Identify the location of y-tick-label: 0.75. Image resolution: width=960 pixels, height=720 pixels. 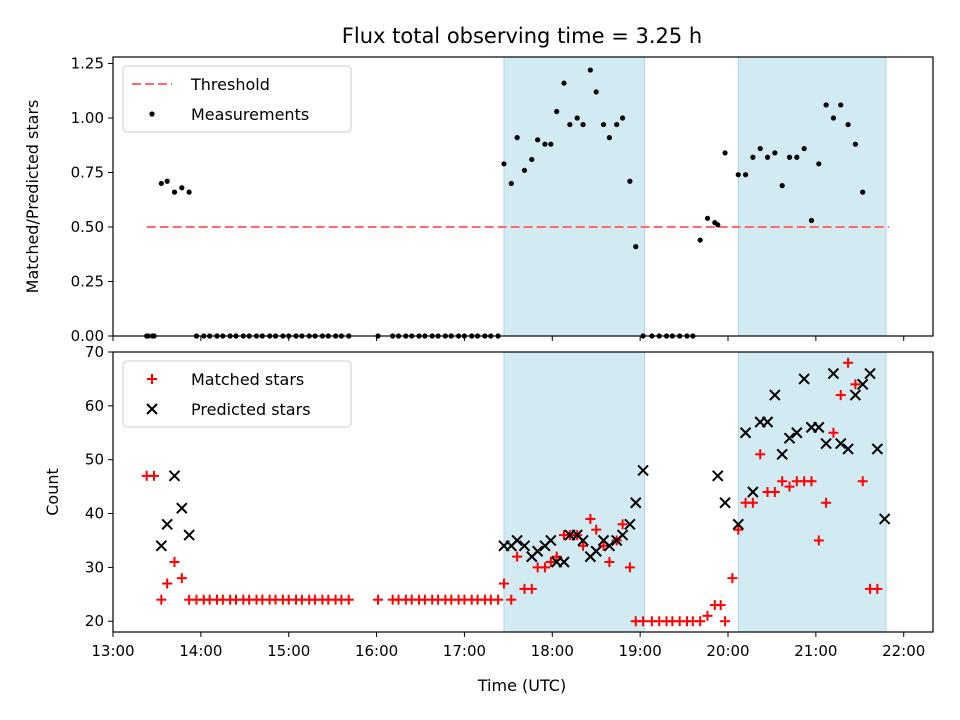
(87, 173).